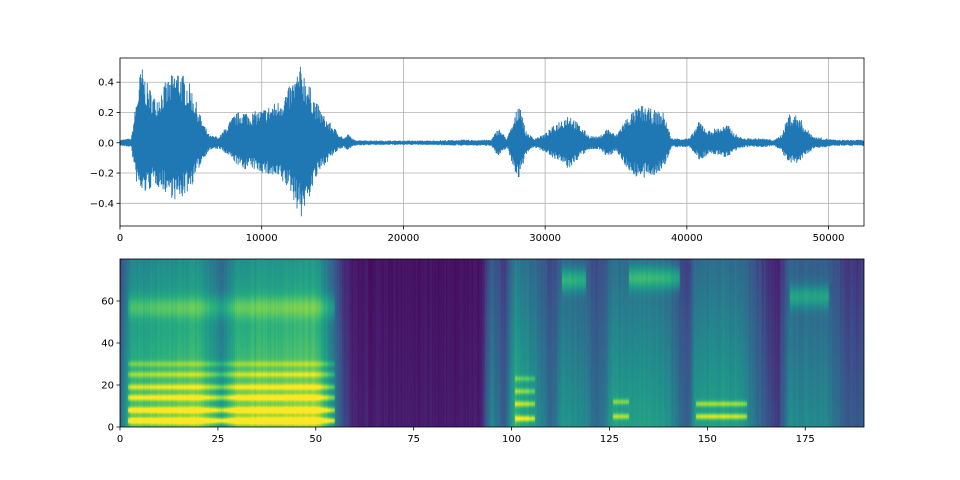  I want to click on spectrogram-x-tick-label: 100, so click(511, 439).